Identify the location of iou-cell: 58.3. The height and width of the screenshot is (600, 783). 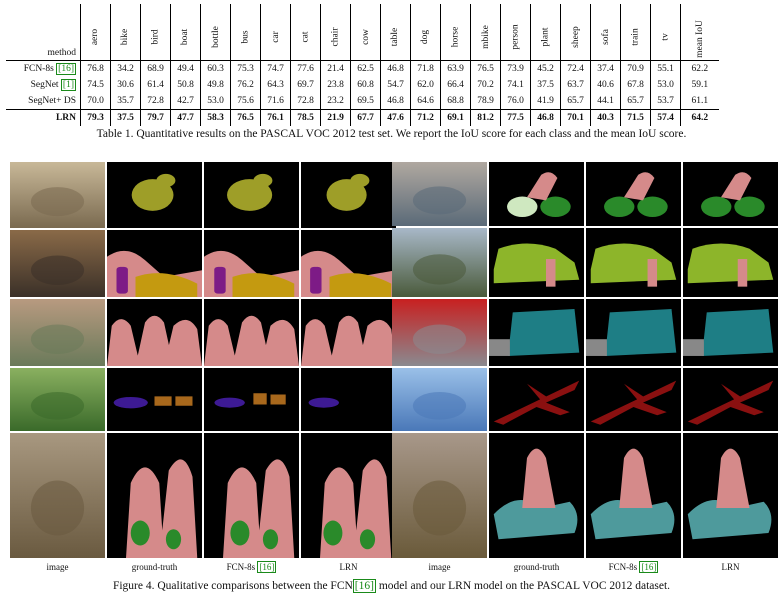
(215, 117).